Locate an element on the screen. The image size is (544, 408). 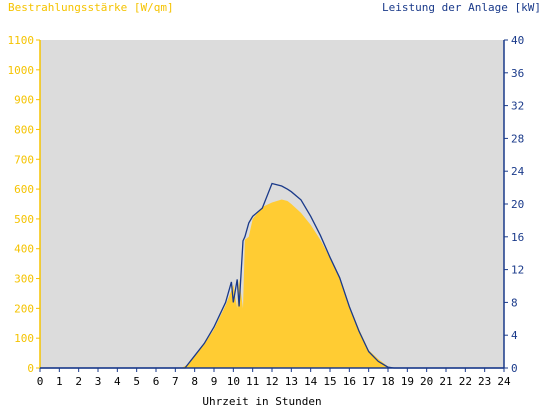
left-tick-label: 400 is located at coordinates (24, 249).